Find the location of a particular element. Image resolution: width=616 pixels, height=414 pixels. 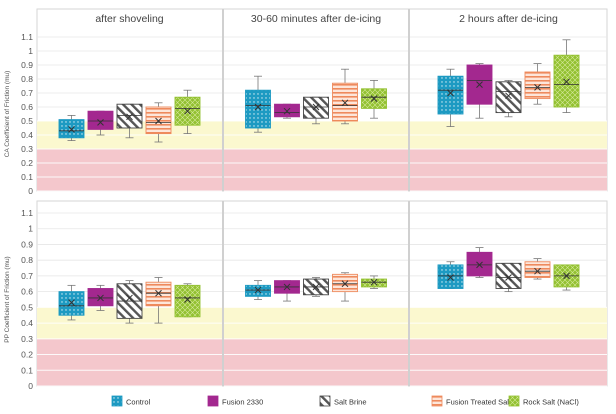

legend-item-fusion-2330: Fusion 2330 is located at coordinates (235, 401).